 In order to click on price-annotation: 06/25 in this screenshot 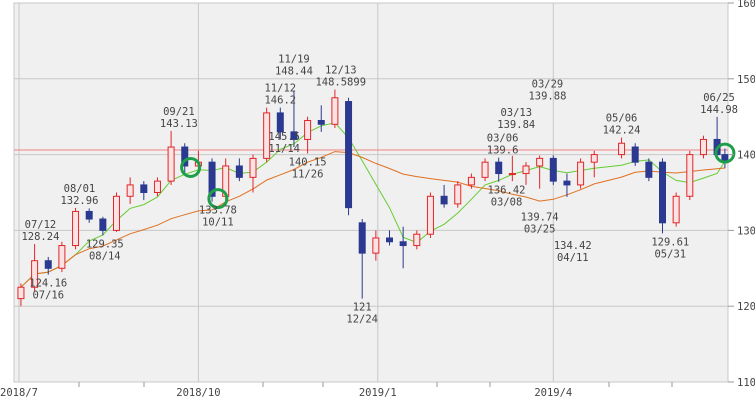, I will do `click(719, 98)`.